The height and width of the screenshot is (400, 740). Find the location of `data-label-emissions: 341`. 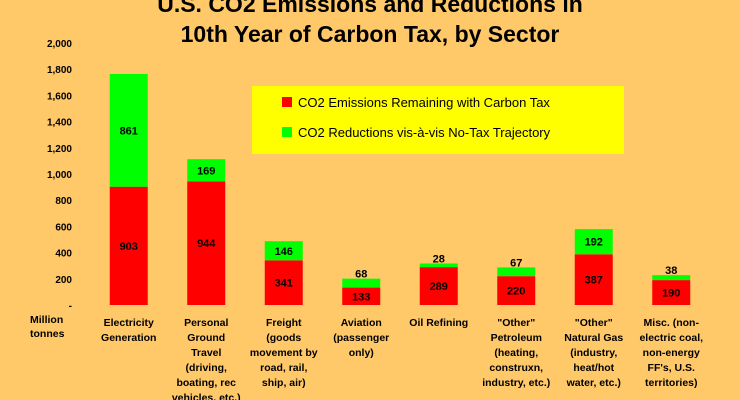

data-label-emissions: 341 is located at coordinates (284, 284).